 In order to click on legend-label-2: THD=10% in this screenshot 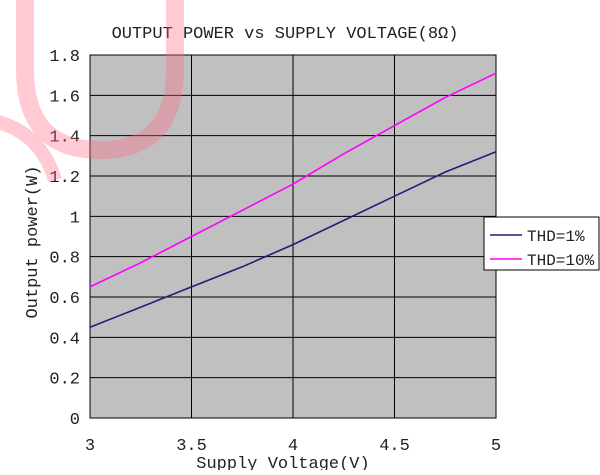, I will do `click(561, 261)`.